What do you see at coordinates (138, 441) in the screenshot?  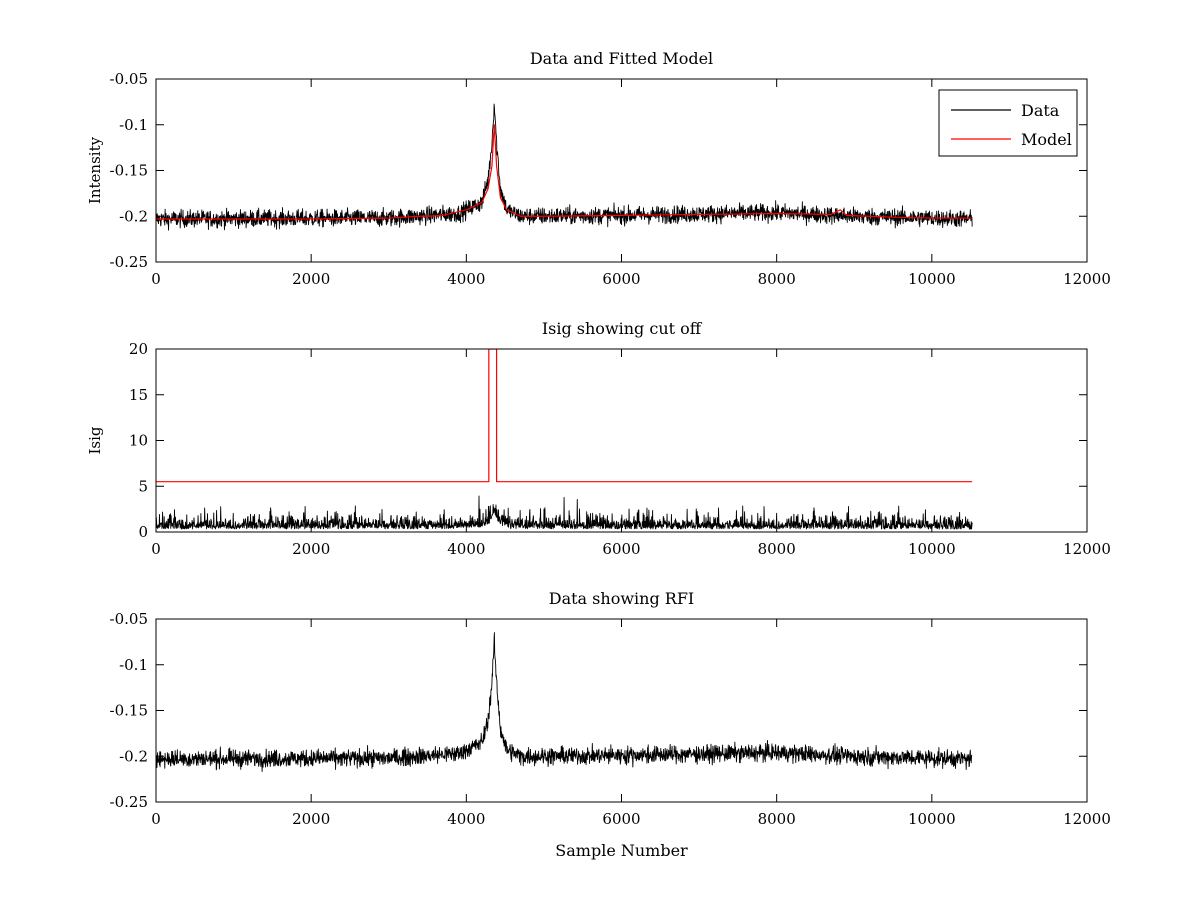 I see `y-tick-label: 10` at bounding box center [138, 441].